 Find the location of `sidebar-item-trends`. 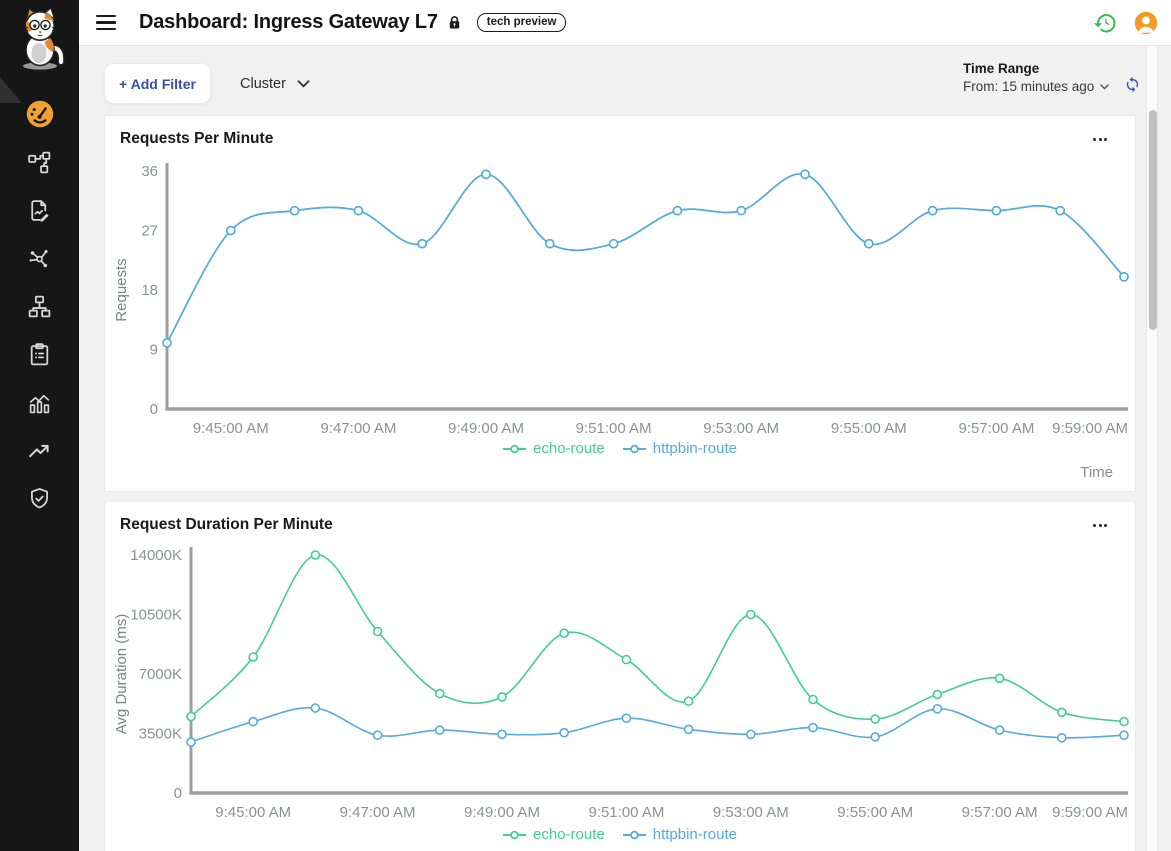

sidebar-item-trends is located at coordinates (39, 450).